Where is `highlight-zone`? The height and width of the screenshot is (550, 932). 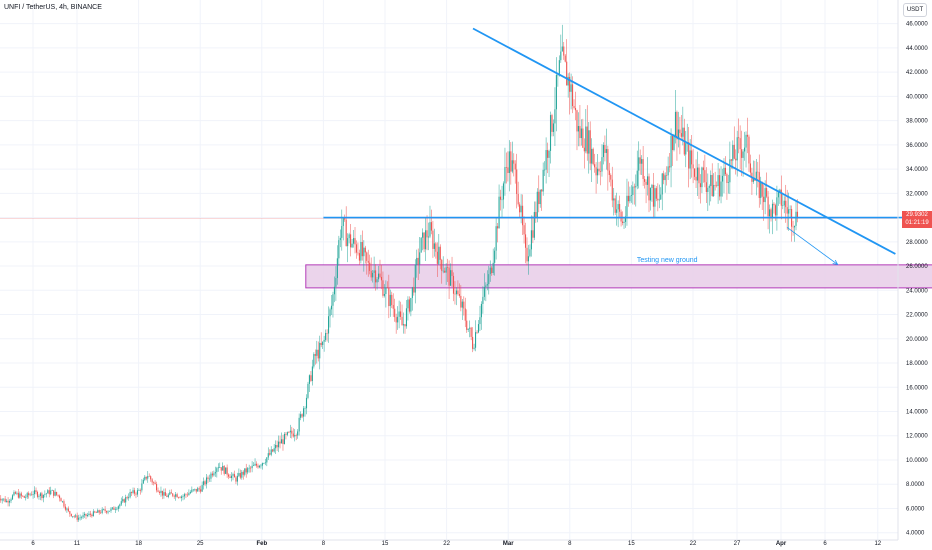
highlight-zone is located at coordinates (618, 276).